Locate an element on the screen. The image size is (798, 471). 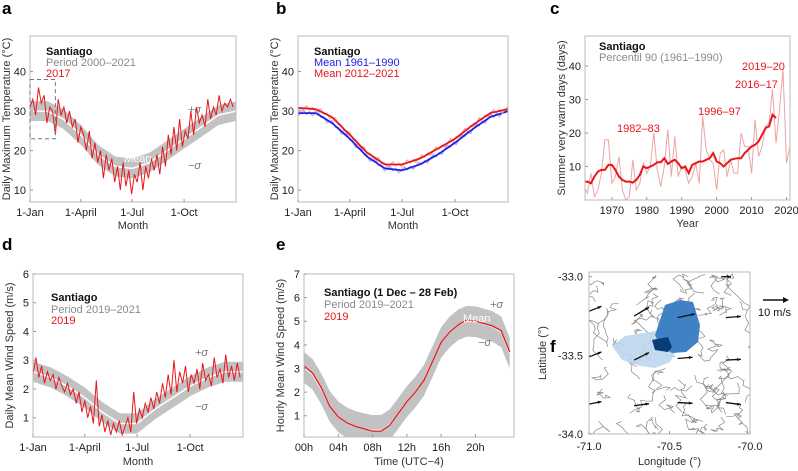
event-label: 1996–97 is located at coordinates (719, 112).